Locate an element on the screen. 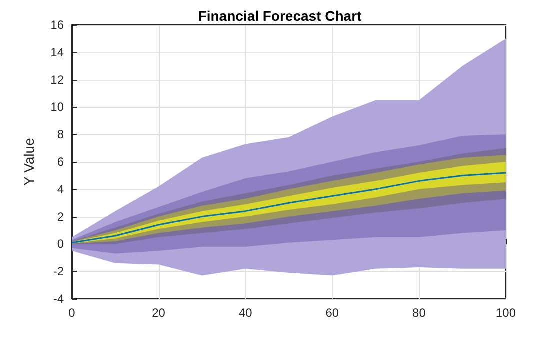 The height and width of the screenshot is (337, 560). y-tick-label: 6 is located at coordinates (60, 162).